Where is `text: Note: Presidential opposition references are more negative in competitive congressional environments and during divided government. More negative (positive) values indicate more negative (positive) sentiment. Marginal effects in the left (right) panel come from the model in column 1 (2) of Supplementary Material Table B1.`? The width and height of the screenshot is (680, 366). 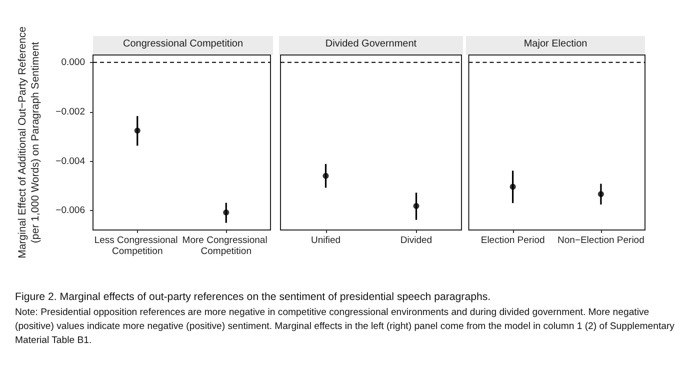
text: Note: Presidential opposition references are more negative in competitive congressional environments and during divided government. More negative (positive) values indicate more negative (positive) sentiment. Marginal effects in the left (right) panel come from the model in column 1 (2) of Supplementary Material Table B1. is located at coordinates (345, 327).